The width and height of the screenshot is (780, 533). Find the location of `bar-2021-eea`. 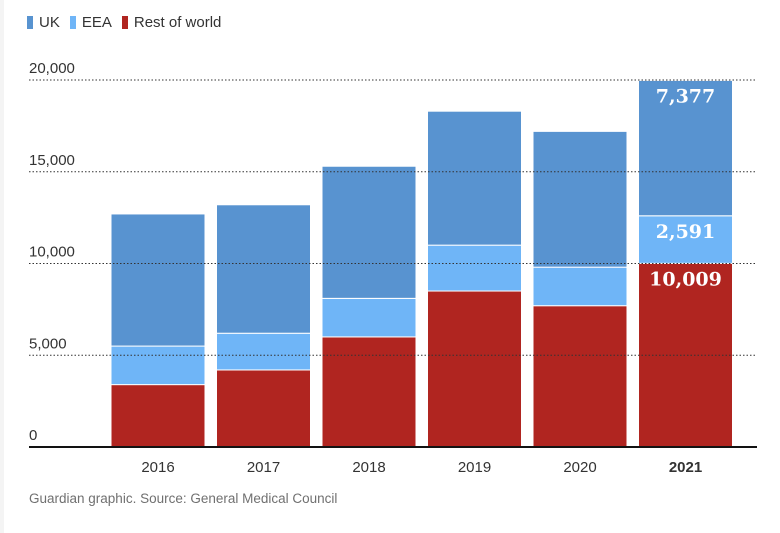

bar-2021-eea is located at coordinates (685, 239).